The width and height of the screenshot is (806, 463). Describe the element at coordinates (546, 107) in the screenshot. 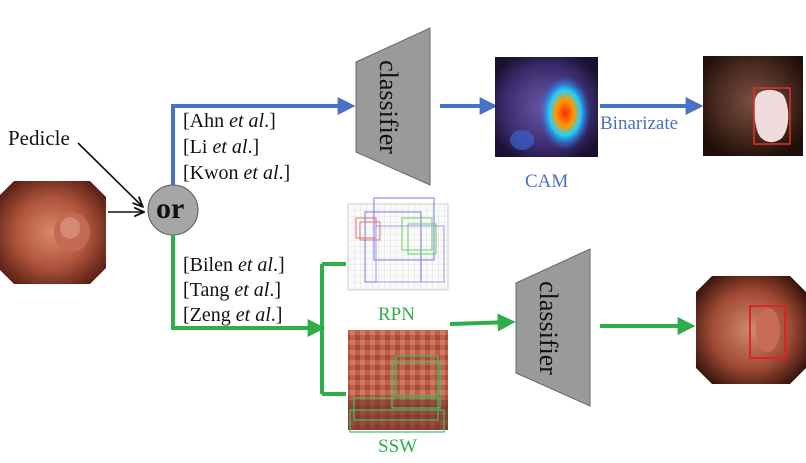

I see `cam-image` at that location.